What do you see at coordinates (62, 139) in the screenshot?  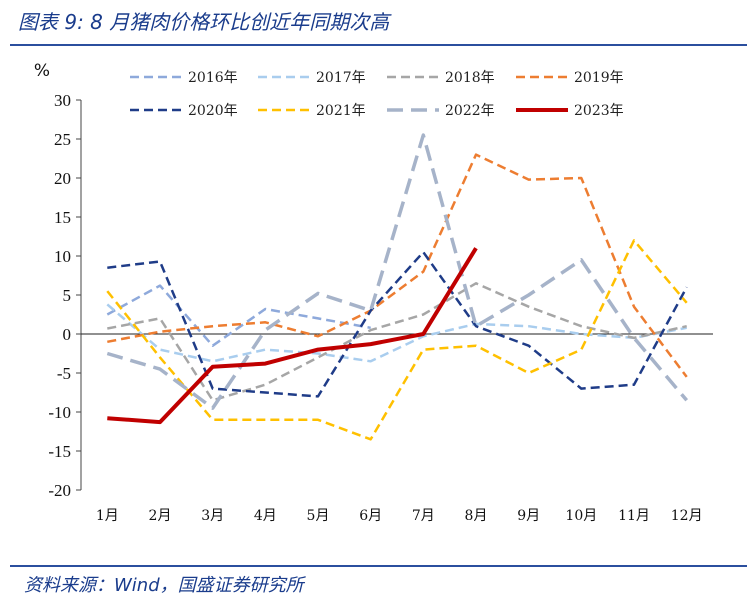 I see `y-tick-label: 25` at bounding box center [62, 139].